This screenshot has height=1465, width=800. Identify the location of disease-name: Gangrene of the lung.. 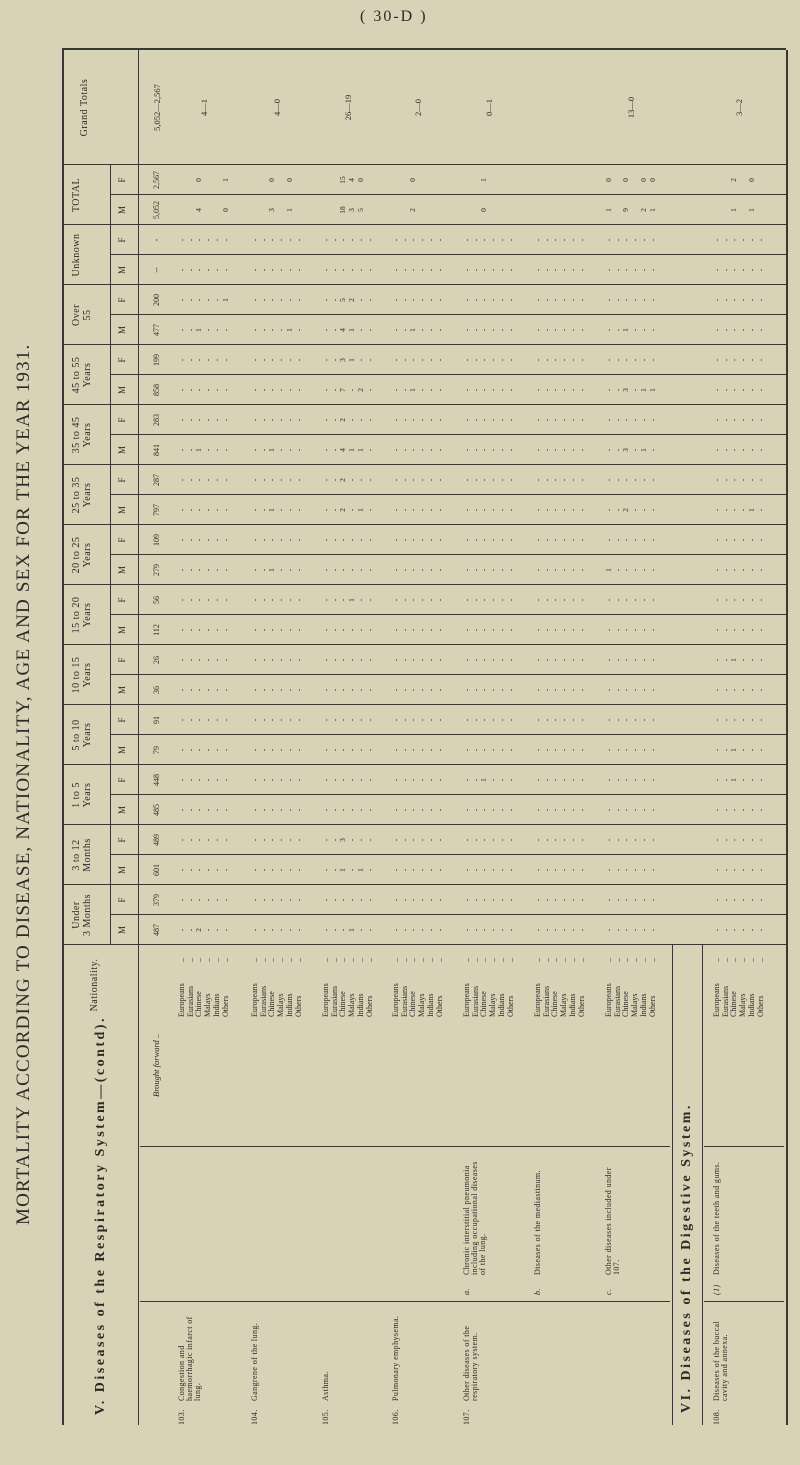
(254, 1361).